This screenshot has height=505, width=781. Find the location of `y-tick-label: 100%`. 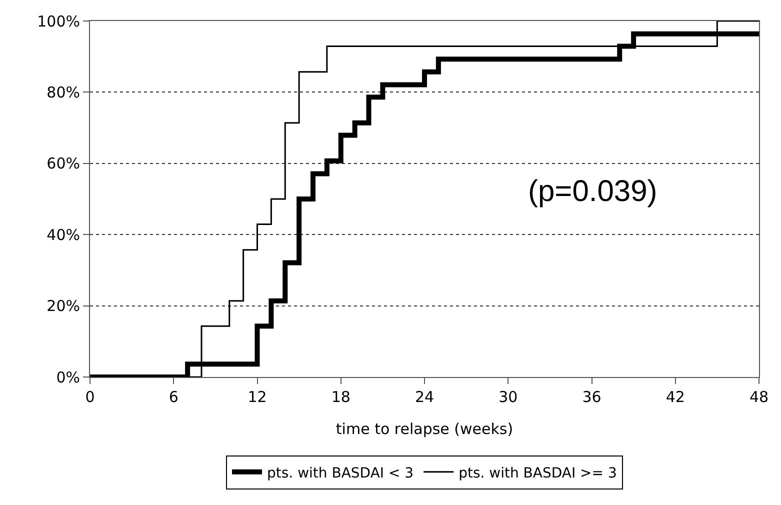

y-tick-label: 100% is located at coordinates (58, 21).